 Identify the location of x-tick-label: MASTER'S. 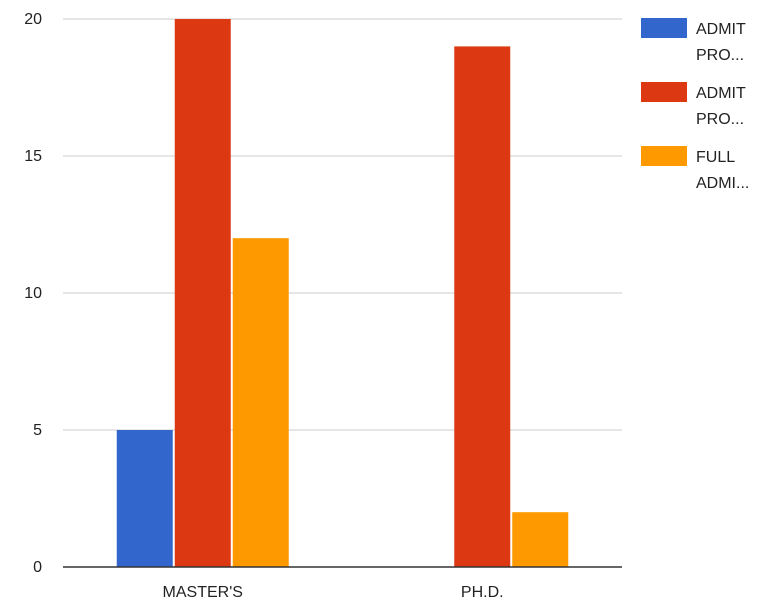
(203, 592).